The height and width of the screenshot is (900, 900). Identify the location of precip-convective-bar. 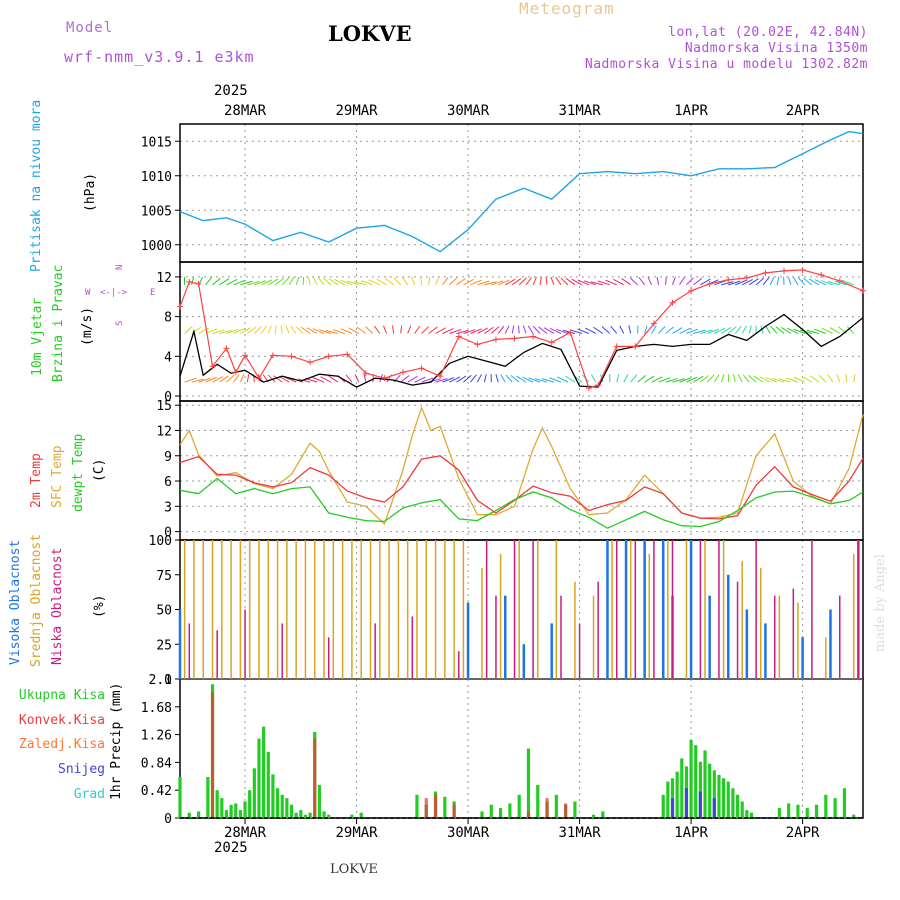
(528, 814).